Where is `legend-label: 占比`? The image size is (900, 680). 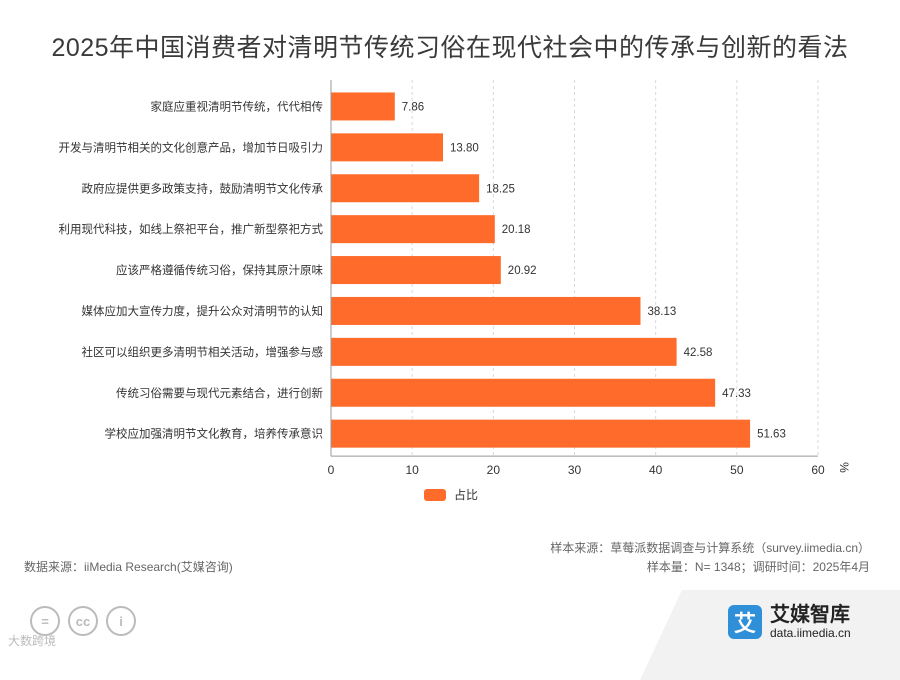 legend-label: 占比 is located at coordinates (466, 495).